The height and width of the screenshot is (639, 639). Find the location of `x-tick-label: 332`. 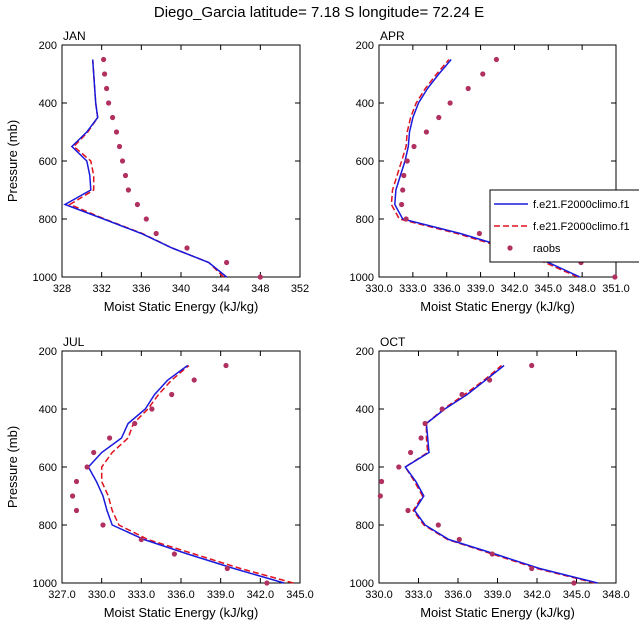

x-tick-label: 332 is located at coordinates (101, 289).